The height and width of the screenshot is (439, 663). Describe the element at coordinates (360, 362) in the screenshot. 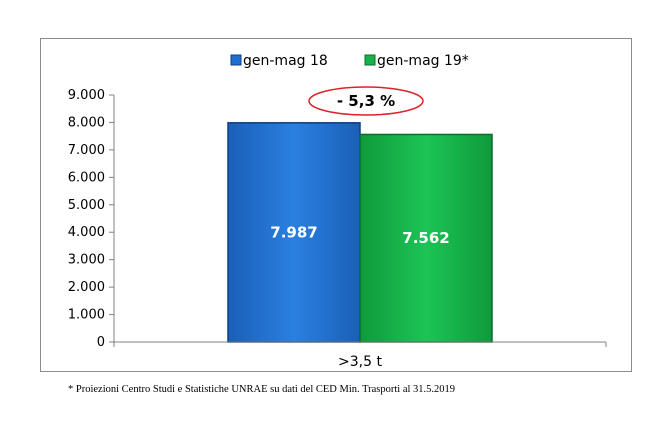

I see `x-category-label: >3,5 t` at that location.